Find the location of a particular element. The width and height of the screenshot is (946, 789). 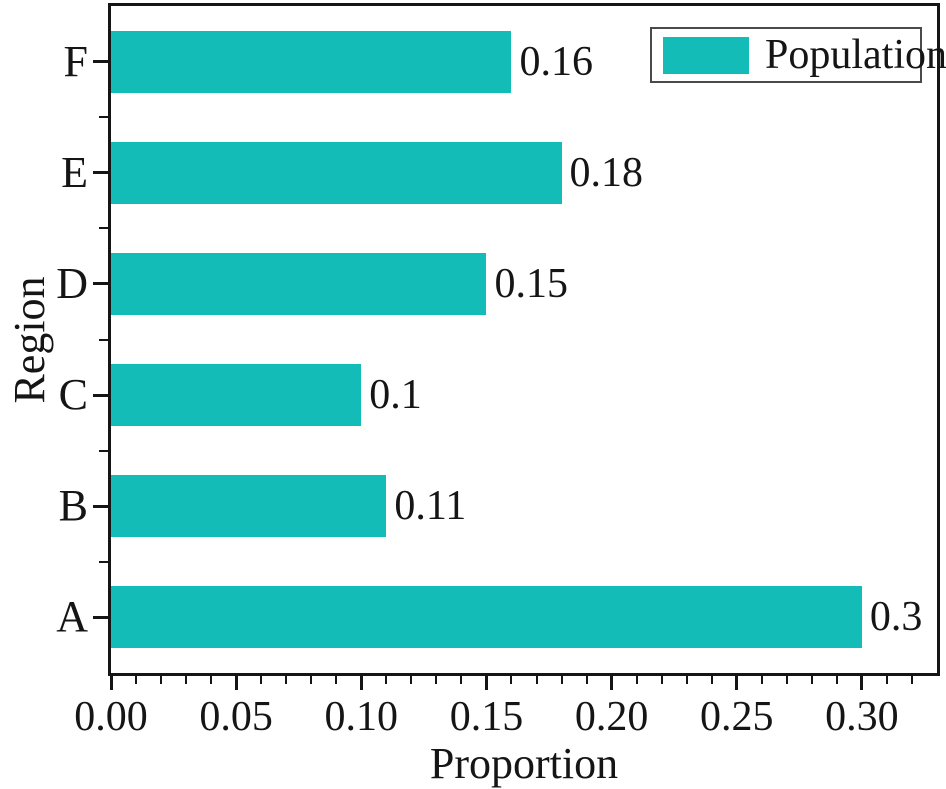

bar-value-label-C: 0.1 is located at coordinates (395, 395).